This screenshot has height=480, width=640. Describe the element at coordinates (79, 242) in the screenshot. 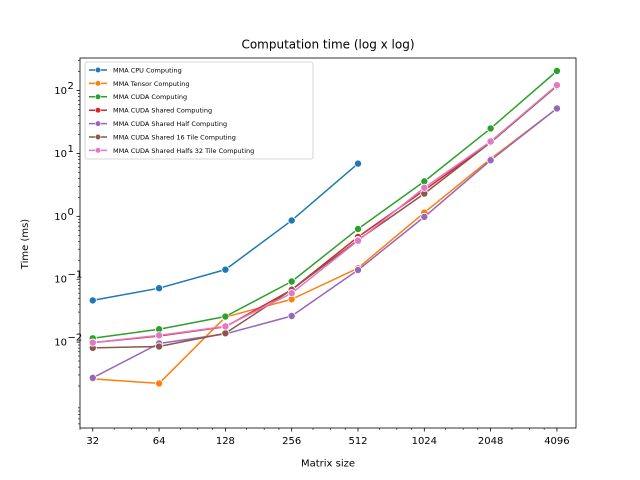

I see `y-axis-minor-ticks` at that location.